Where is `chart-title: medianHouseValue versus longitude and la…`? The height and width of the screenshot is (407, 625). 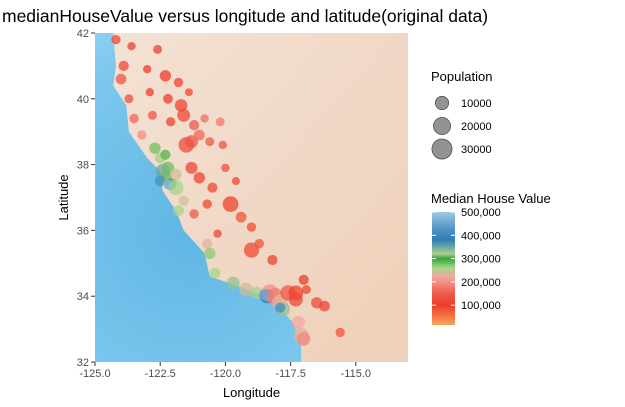 chart-title: medianHouseValue versus longitude and la… is located at coordinates (245, 16).